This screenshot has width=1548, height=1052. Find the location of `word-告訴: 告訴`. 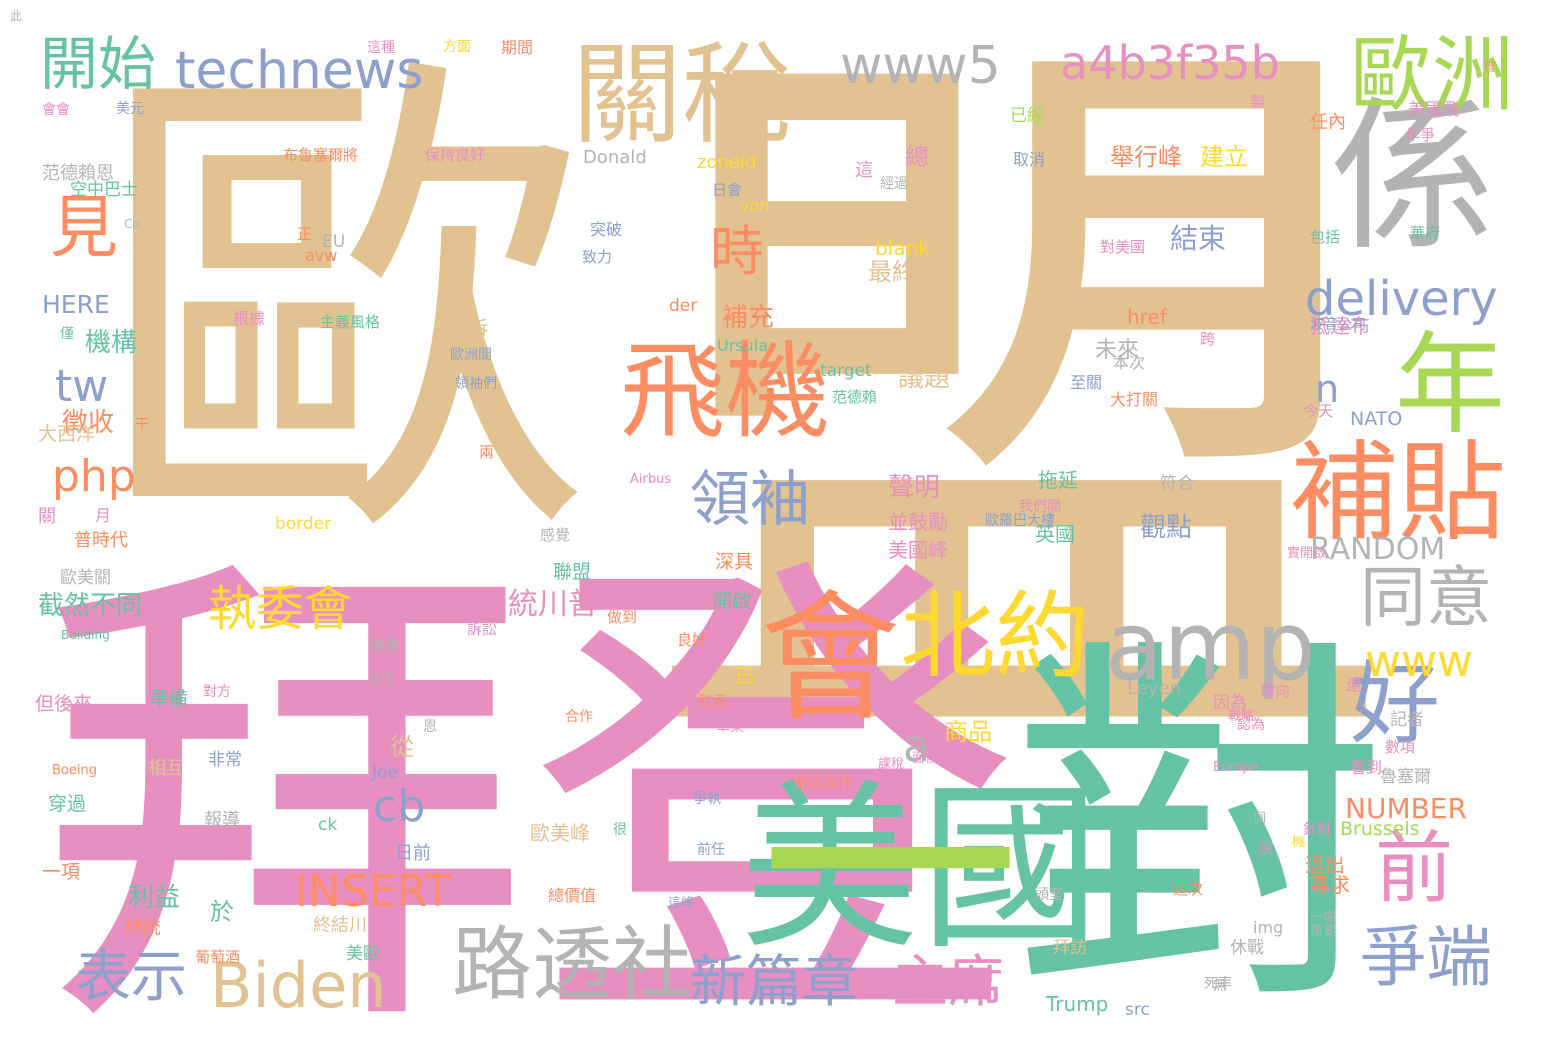

word-告訴: 告訴 is located at coordinates (470, 328).